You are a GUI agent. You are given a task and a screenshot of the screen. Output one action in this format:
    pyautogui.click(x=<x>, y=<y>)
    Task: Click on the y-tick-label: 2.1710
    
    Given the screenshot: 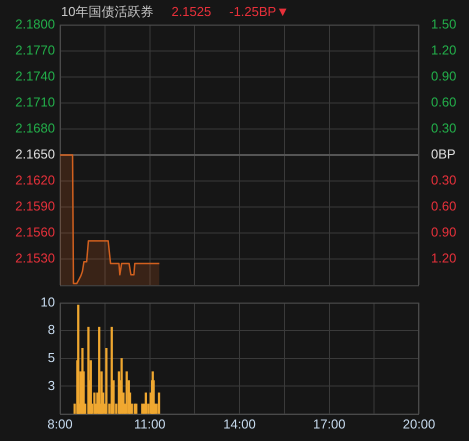 What is the action you would take?
    pyautogui.click(x=35, y=102)
    